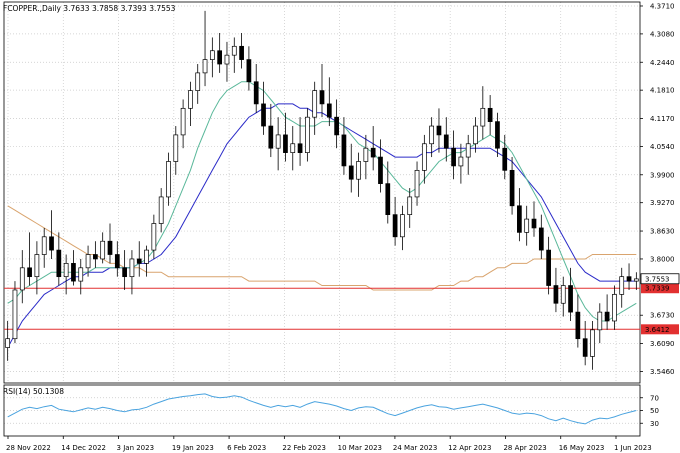  I want to click on time-tick-label: 1 Jun 2023, so click(633, 448).